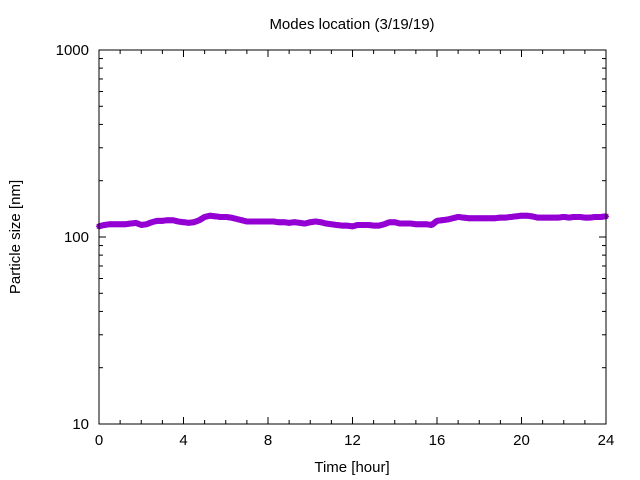  What do you see at coordinates (437, 440) in the screenshot?
I see `x-tick-label: 16` at bounding box center [437, 440].